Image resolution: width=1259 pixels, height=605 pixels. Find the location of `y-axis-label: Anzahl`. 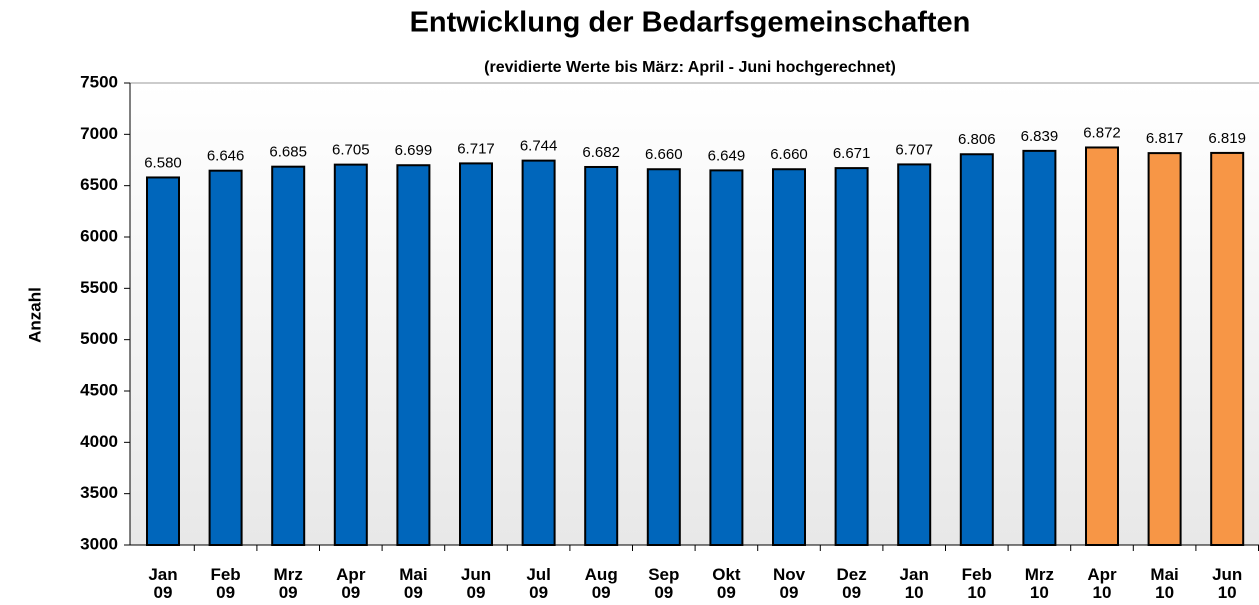

y-axis-label: Anzahl is located at coordinates (34, 315).